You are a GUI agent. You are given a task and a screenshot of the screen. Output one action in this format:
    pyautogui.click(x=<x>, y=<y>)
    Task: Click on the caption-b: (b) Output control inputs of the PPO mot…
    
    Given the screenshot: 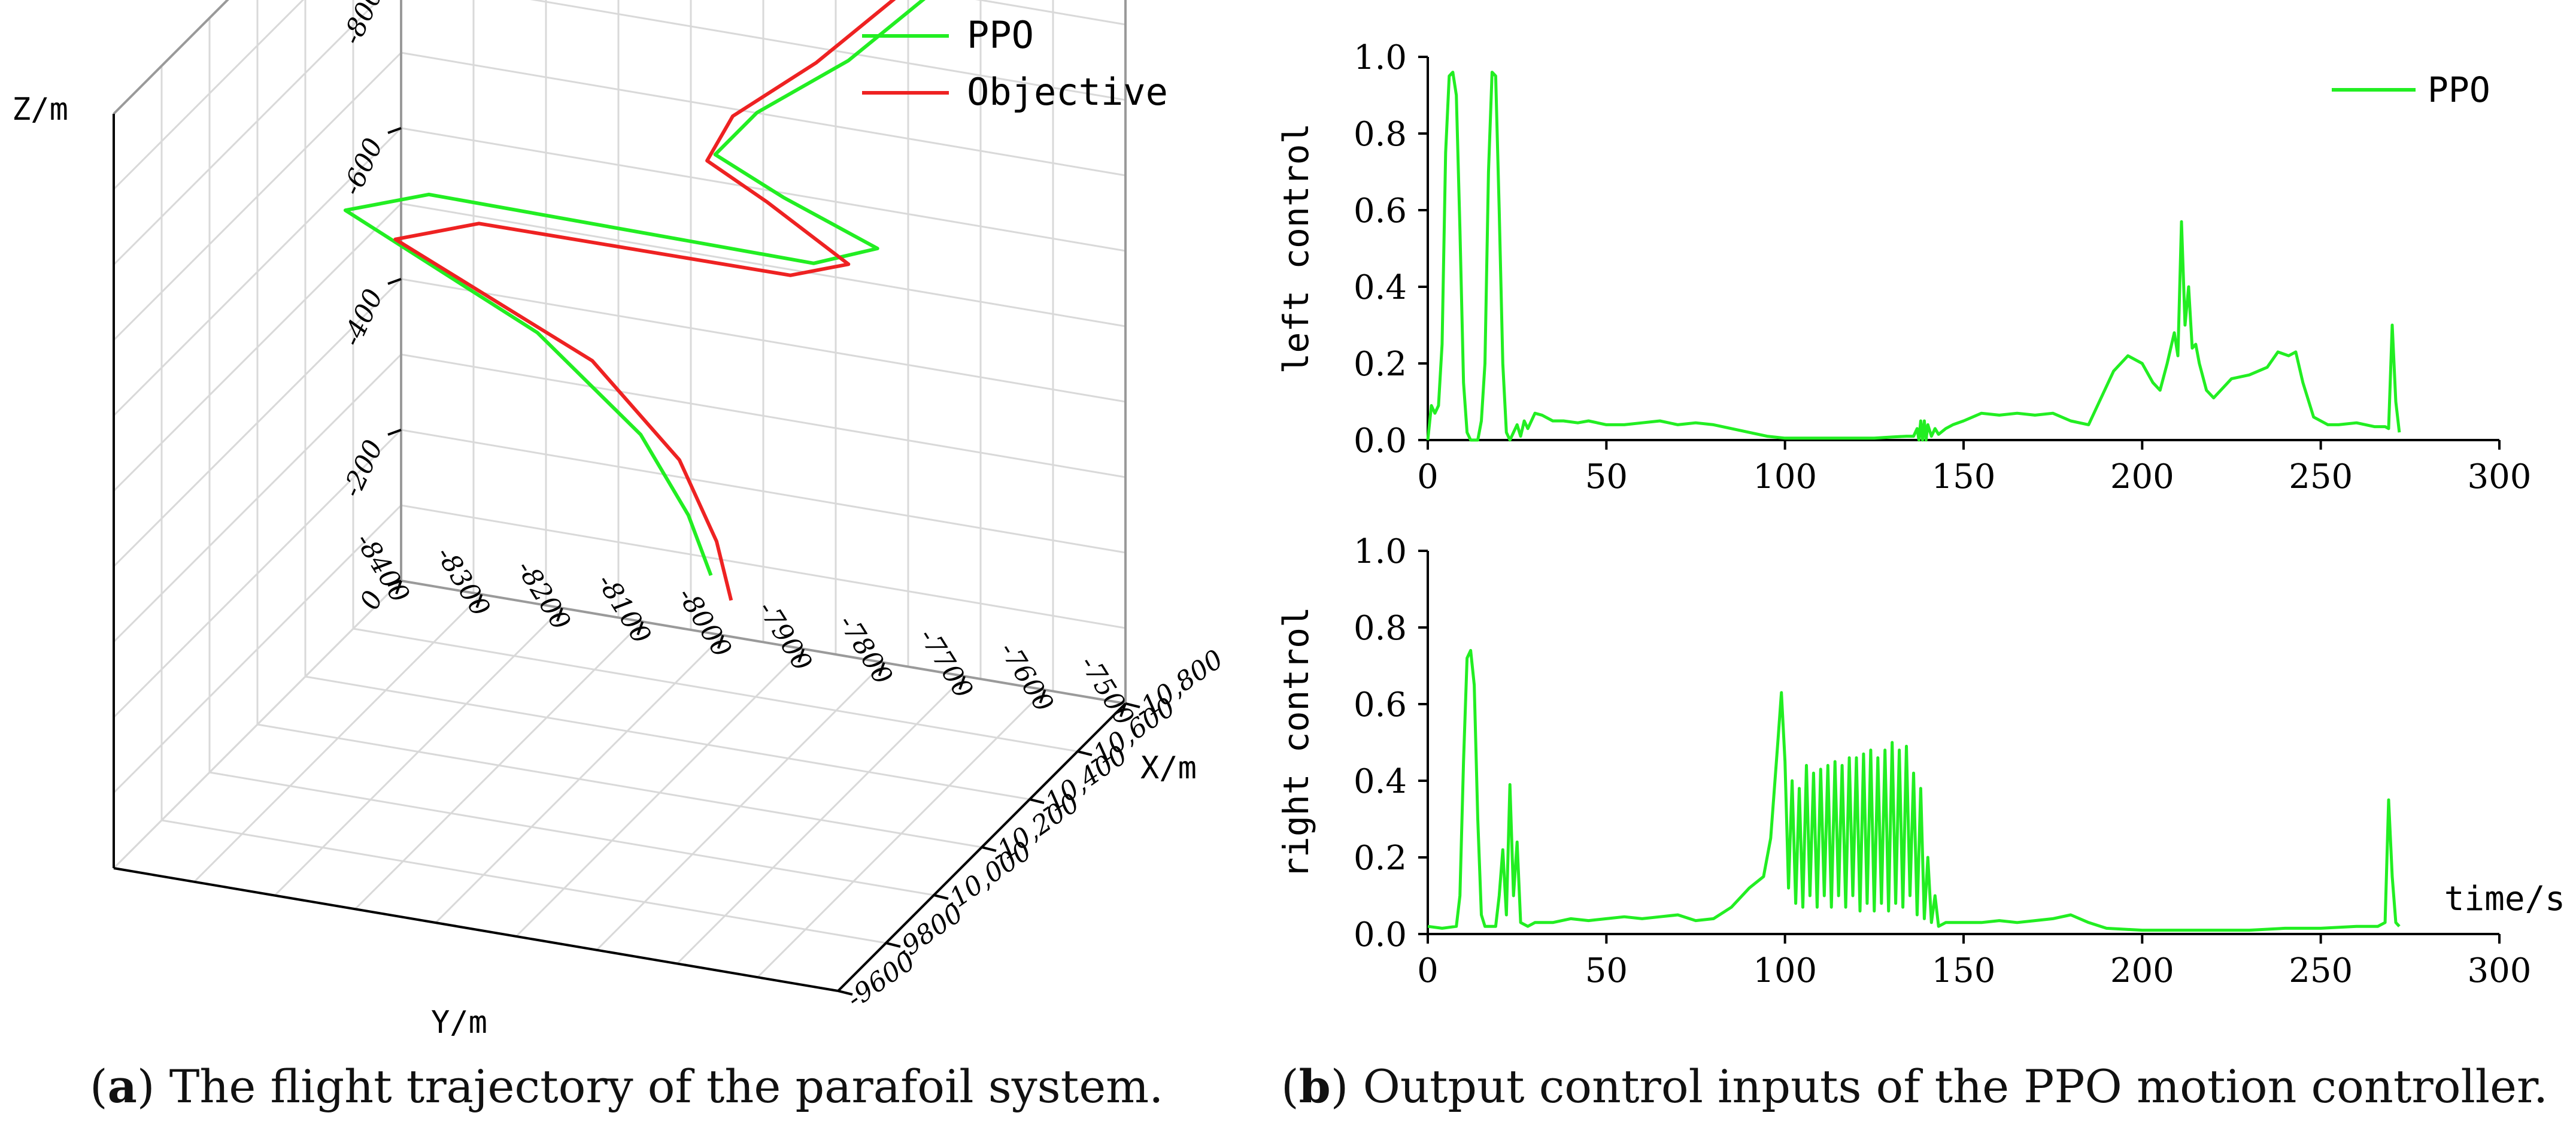 What is the action you would take?
    pyautogui.click(x=1914, y=1086)
    